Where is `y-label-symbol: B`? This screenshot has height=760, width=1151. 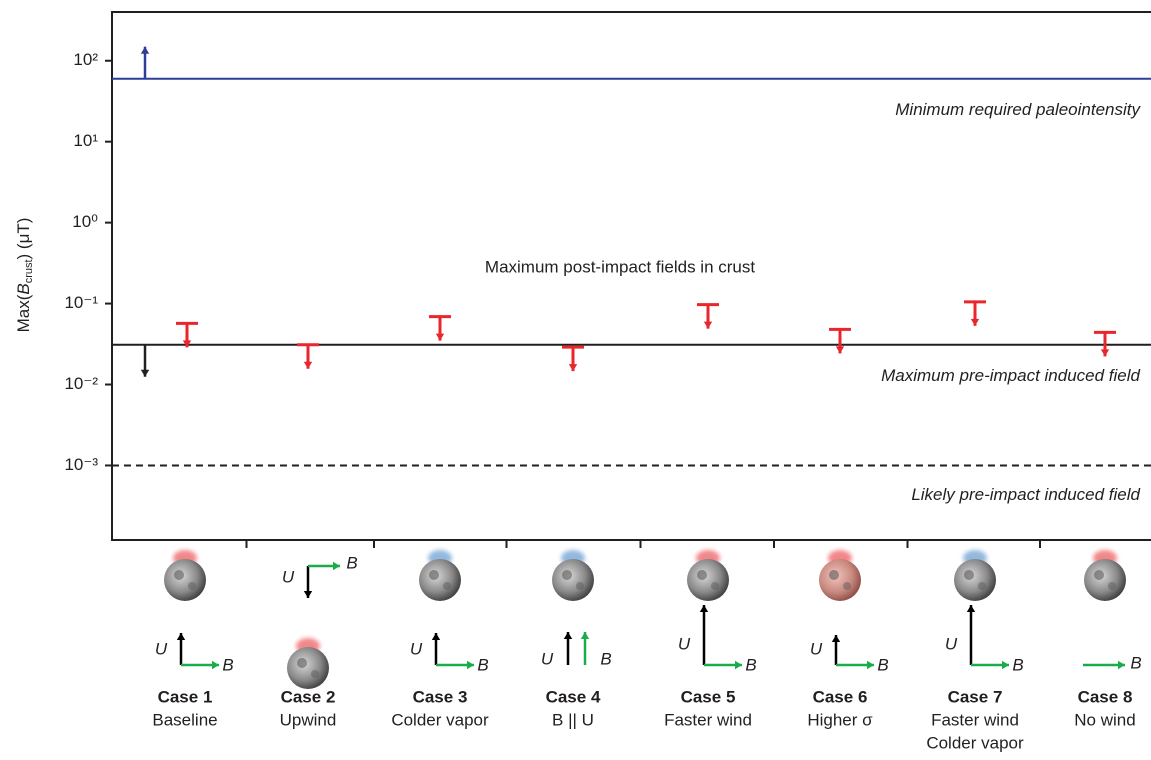 y-label-symbol: B is located at coordinates (23, 288).